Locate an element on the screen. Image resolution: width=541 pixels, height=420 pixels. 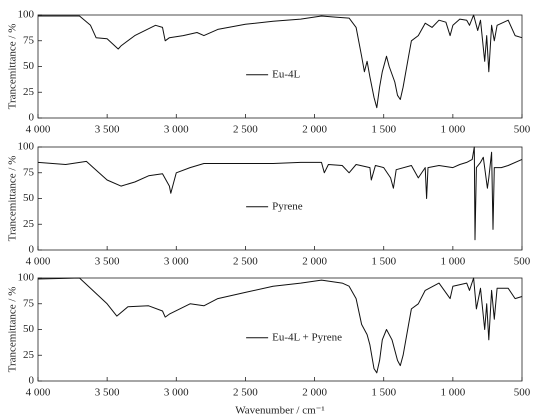
x-axis-label: Wavenumber / cm⁻¹ is located at coordinates (279, 411).